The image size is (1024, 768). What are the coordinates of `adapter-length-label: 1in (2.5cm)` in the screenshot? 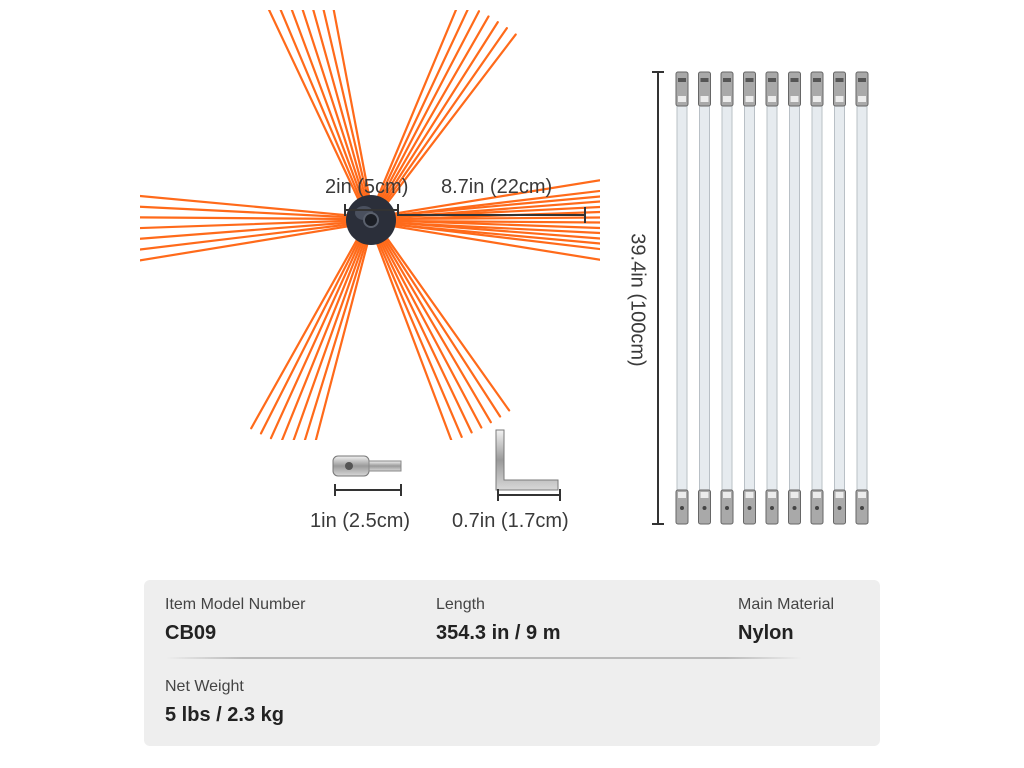 It's located at (360, 521).